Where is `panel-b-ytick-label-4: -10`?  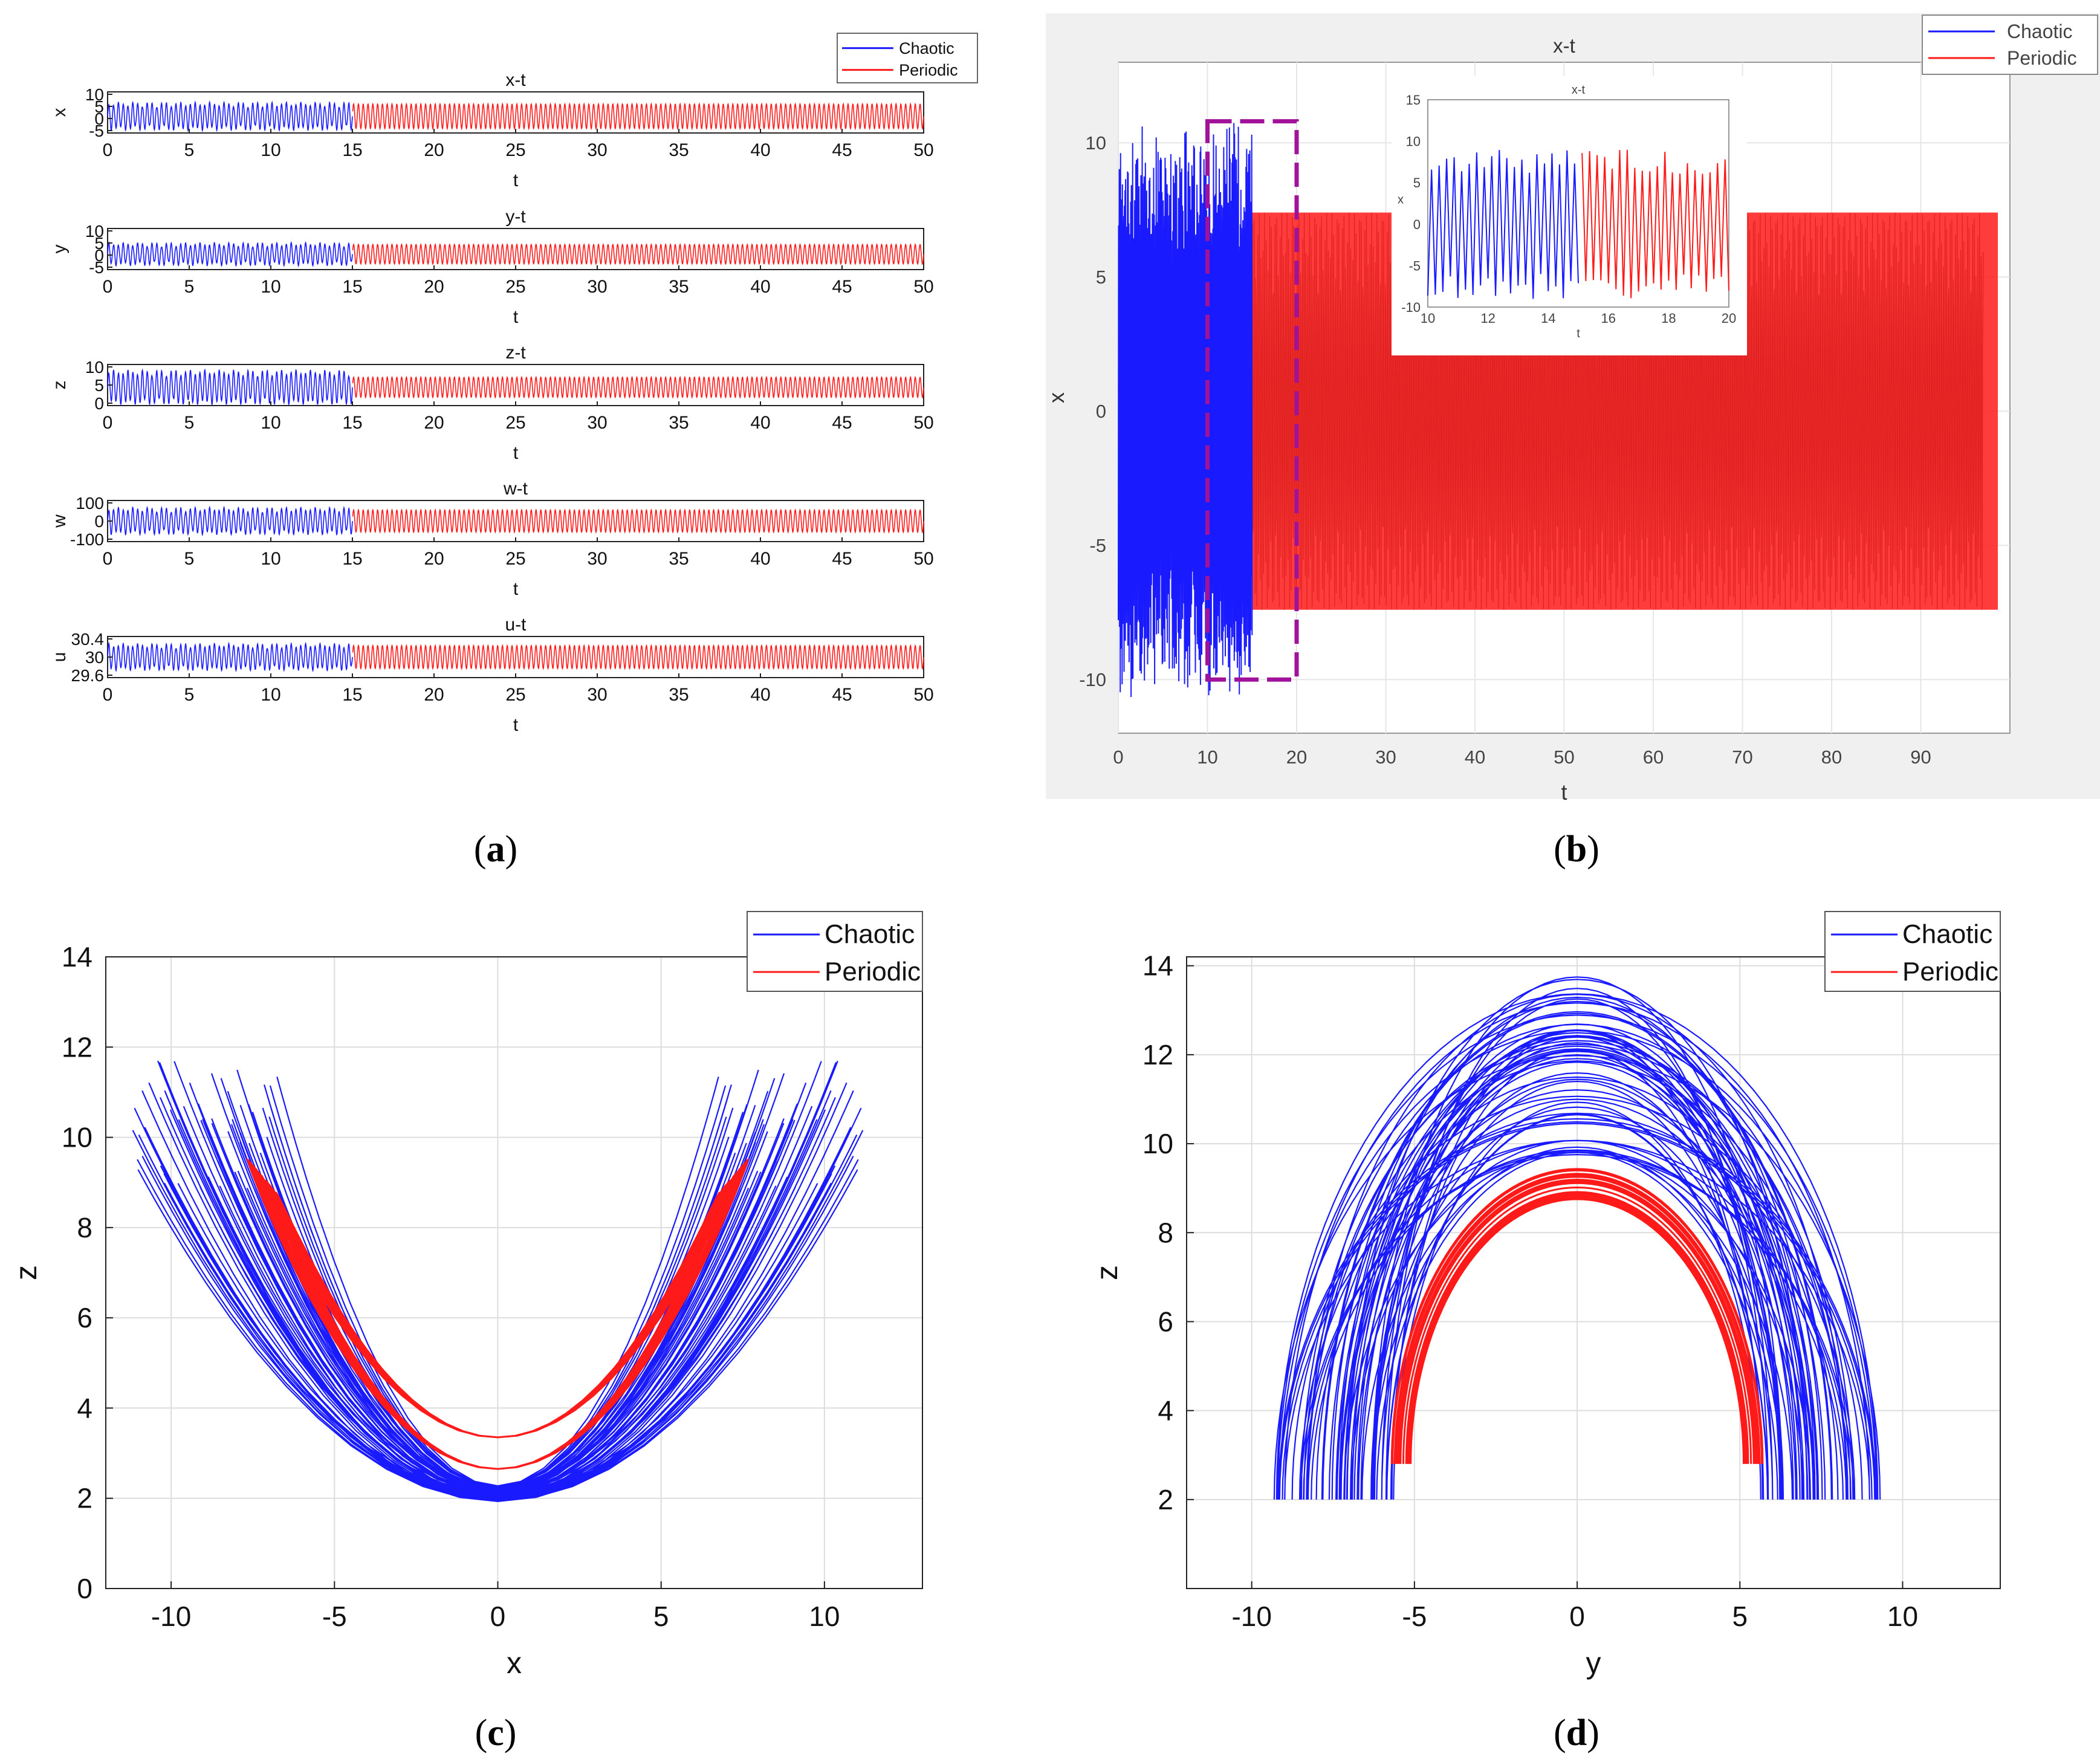
panel-b-ytick-label-4: -10 is located at coordinates (1092, 679).